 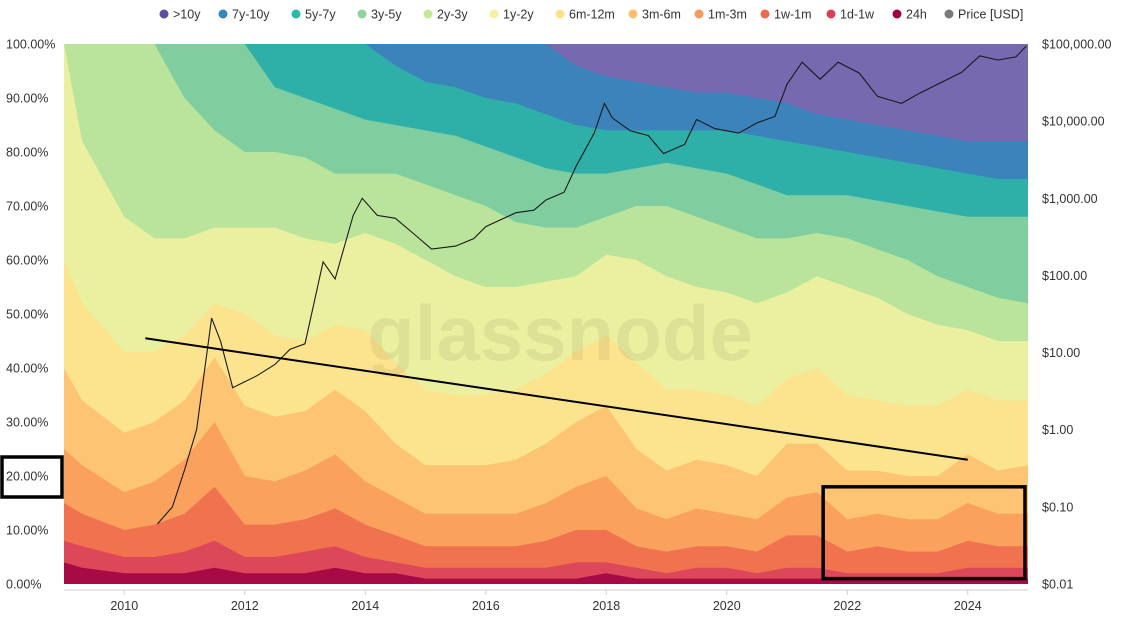 I want to click on legend-item: 3y-5y, so click(x=379, y=15).